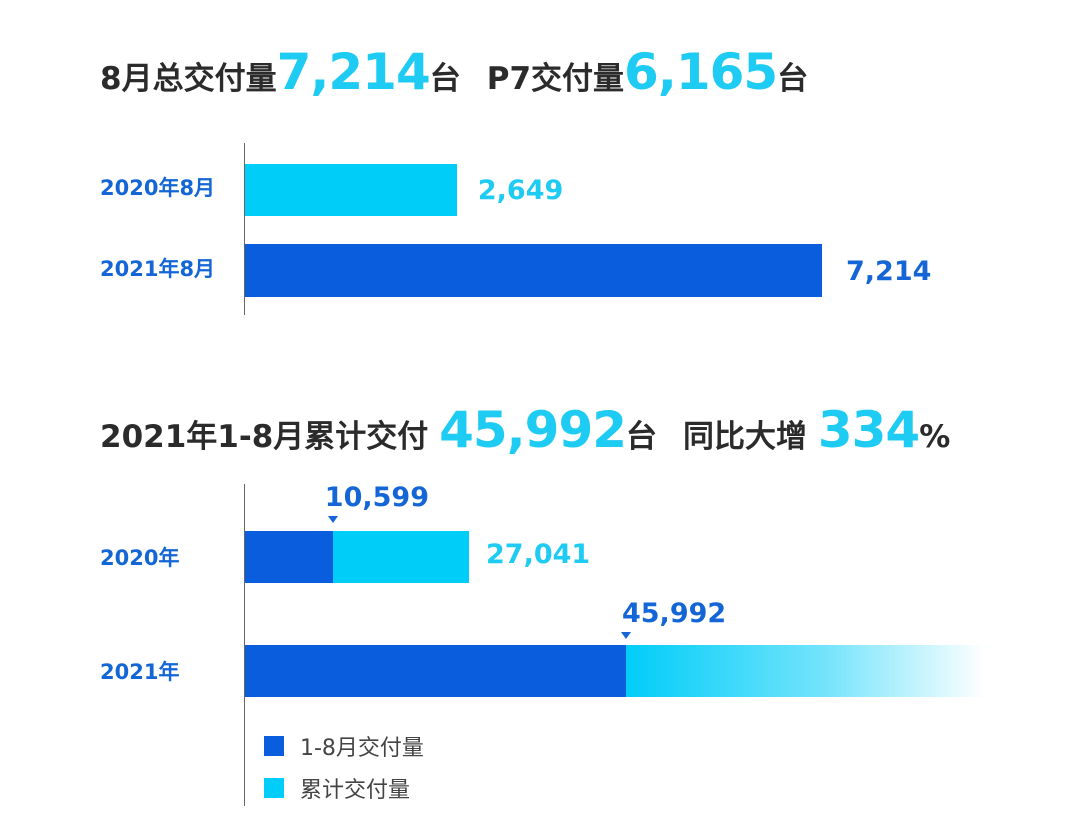  I want to click on headline-august-total: 7,214, so click(353, 72).